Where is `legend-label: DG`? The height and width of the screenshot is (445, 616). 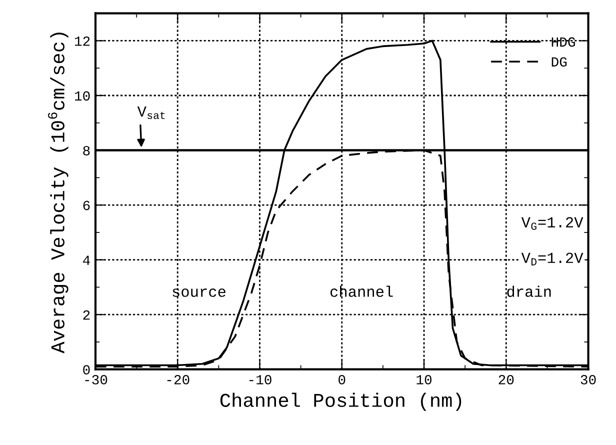 legend-label: DG is located at coordinates (559, 62).